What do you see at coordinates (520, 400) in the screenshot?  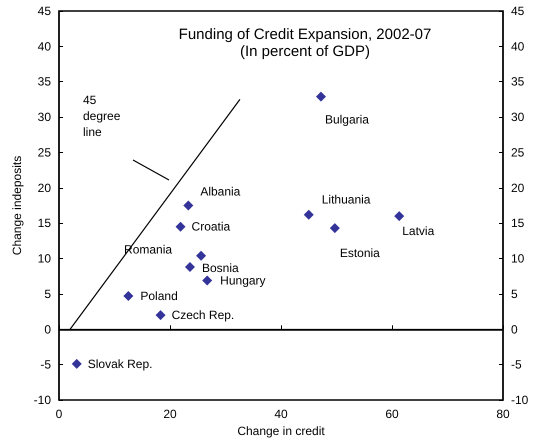 I see `y2-tick-label: -10` at bounding box center [520, 400].